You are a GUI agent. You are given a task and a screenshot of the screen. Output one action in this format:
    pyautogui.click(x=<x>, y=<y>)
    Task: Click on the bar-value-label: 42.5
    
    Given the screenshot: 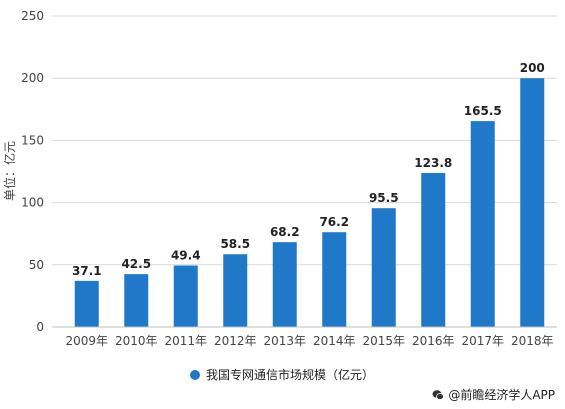 What is the action you would take?
    pyautogui.click(x=136, y=264)
    